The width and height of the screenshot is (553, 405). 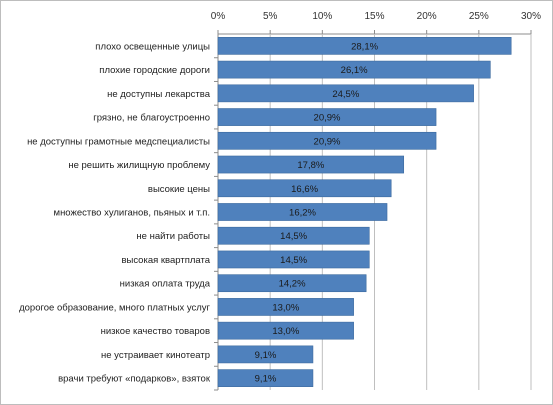 I want to click on category-label: дорогое образование, много платных услуг, so click(x=114, y=307).